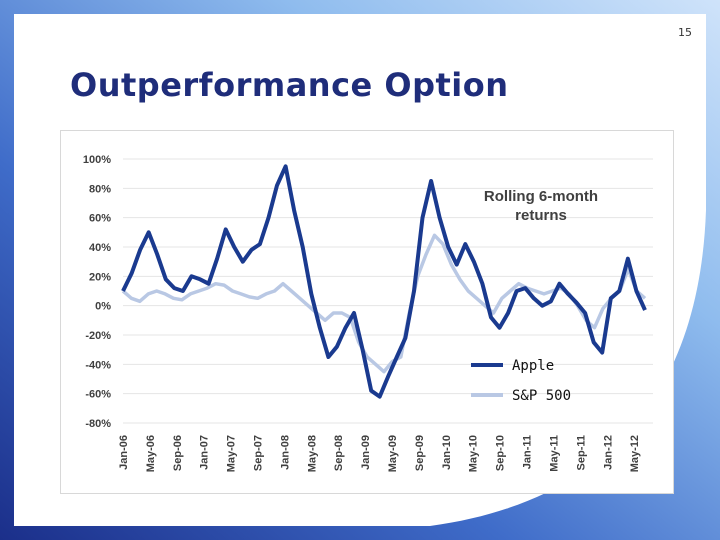  I want to click on x-tick-label: Sep-11, so click(581, 452).